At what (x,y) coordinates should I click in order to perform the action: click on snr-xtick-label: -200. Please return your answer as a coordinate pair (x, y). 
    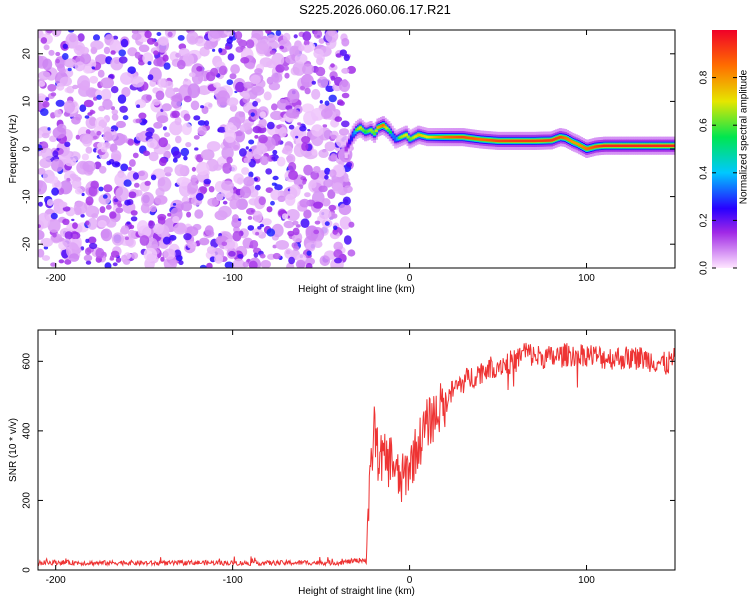
    Looking at the image, I should click on (56, 580).